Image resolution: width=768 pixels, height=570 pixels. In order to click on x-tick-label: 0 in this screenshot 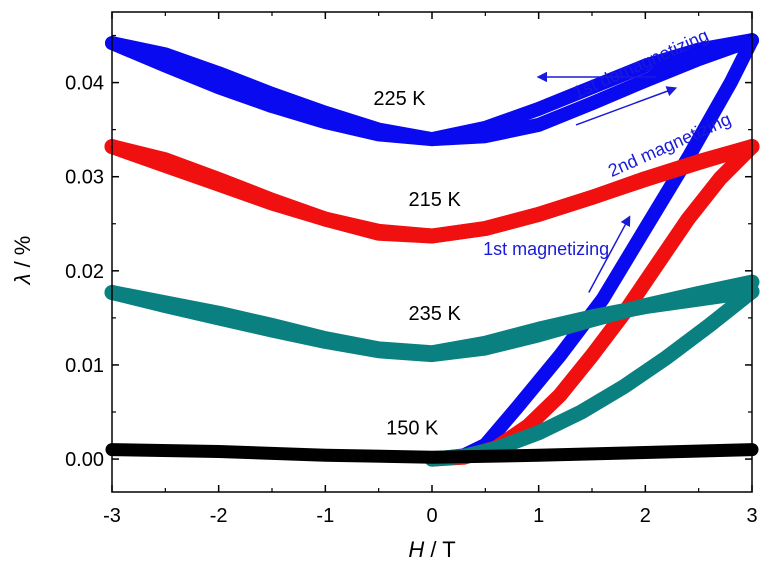, I will do `click(431, 516)`.